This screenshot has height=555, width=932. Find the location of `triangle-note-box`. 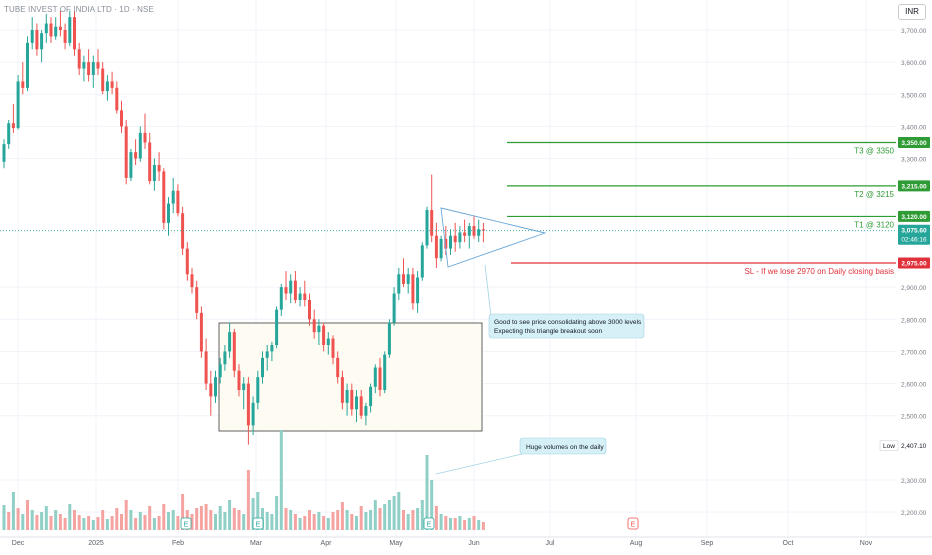

triangle-note-box is located at coordinates (566, 326).